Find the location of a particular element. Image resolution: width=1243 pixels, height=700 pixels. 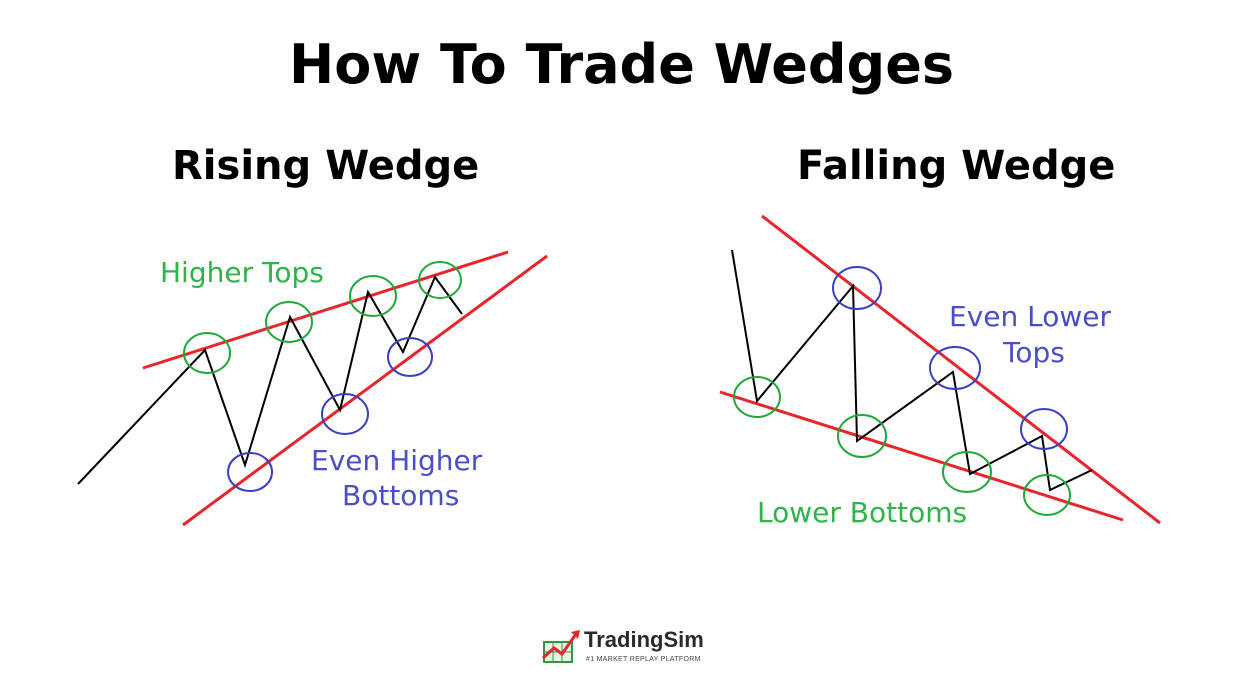

logo-tagline: #1 MARKET REPLAY PLATFORM is located at coordinates (643, 659).